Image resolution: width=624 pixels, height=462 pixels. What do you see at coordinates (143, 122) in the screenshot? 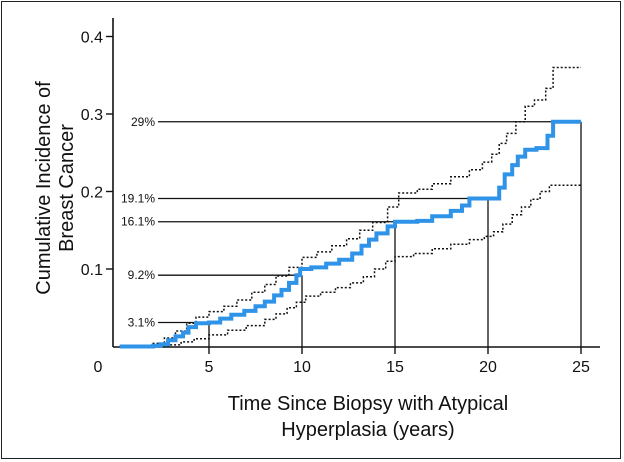
I see `percentage-annotation: 29%` at bounding box center [143, 122].